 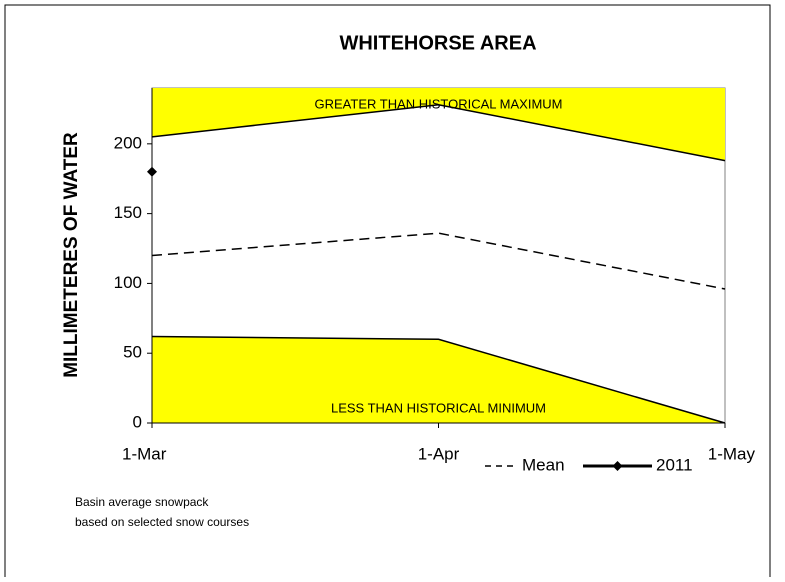 What do you see at coordinates (128, 142) in the screenshot?
I see `y-tick-label: 200` at bounding box center [128, 142].